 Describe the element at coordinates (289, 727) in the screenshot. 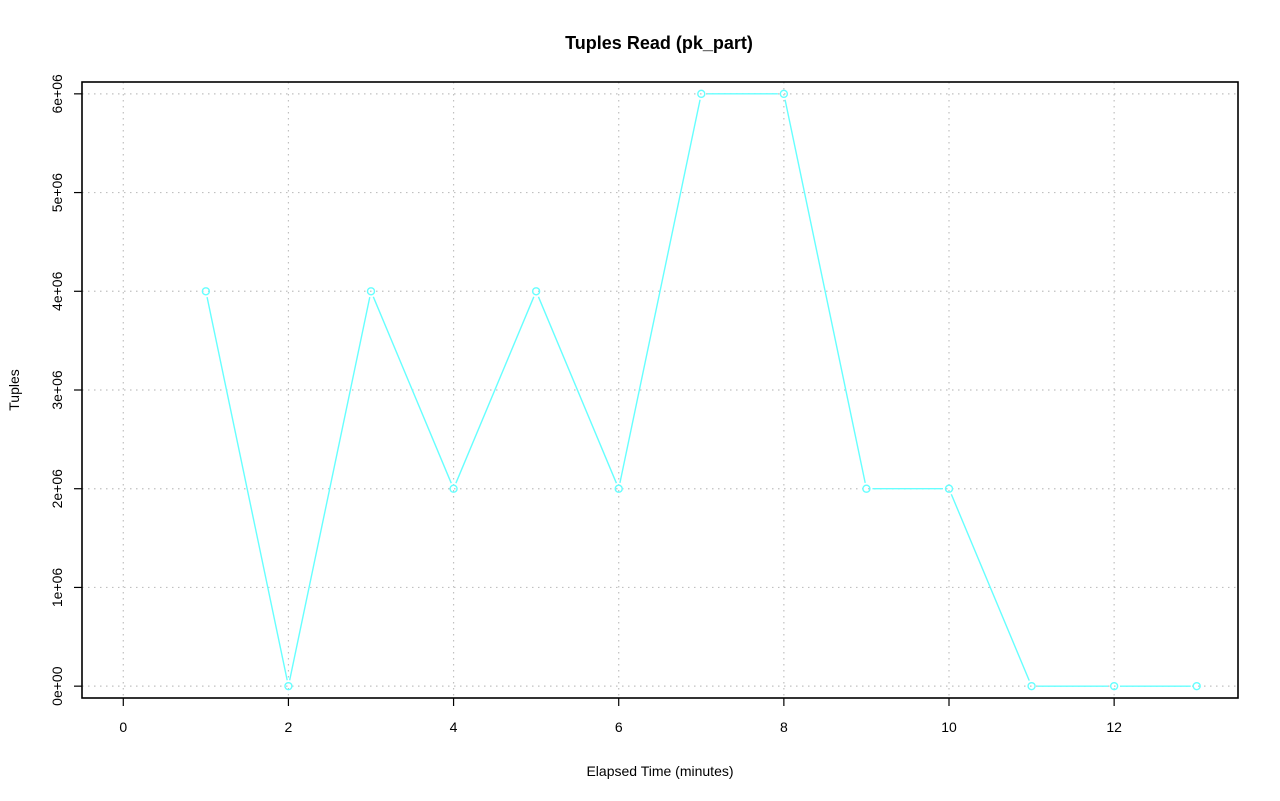

I see `x-tick-label: 2` at that location.